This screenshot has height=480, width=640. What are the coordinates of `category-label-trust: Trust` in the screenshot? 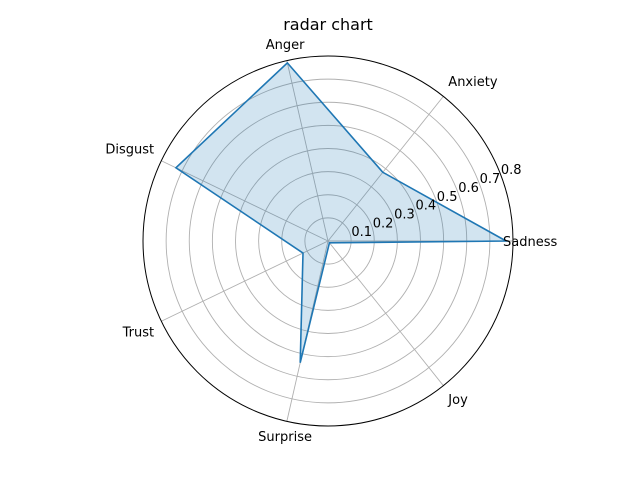 It's located at (138, 333).